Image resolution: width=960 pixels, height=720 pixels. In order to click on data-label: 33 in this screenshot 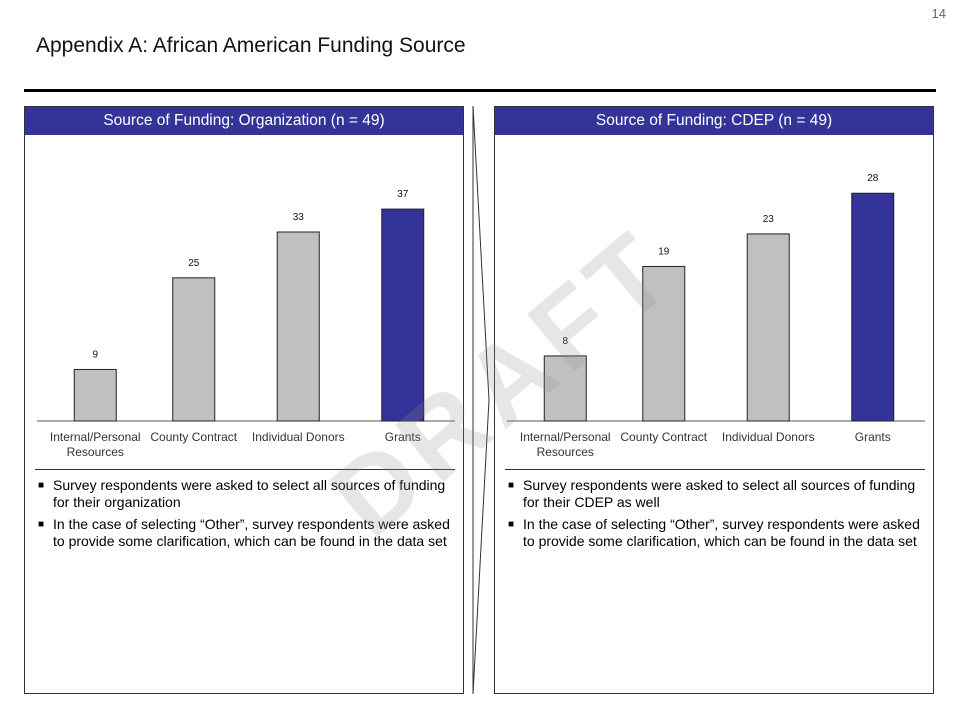, I will do `click(299, 217)`.